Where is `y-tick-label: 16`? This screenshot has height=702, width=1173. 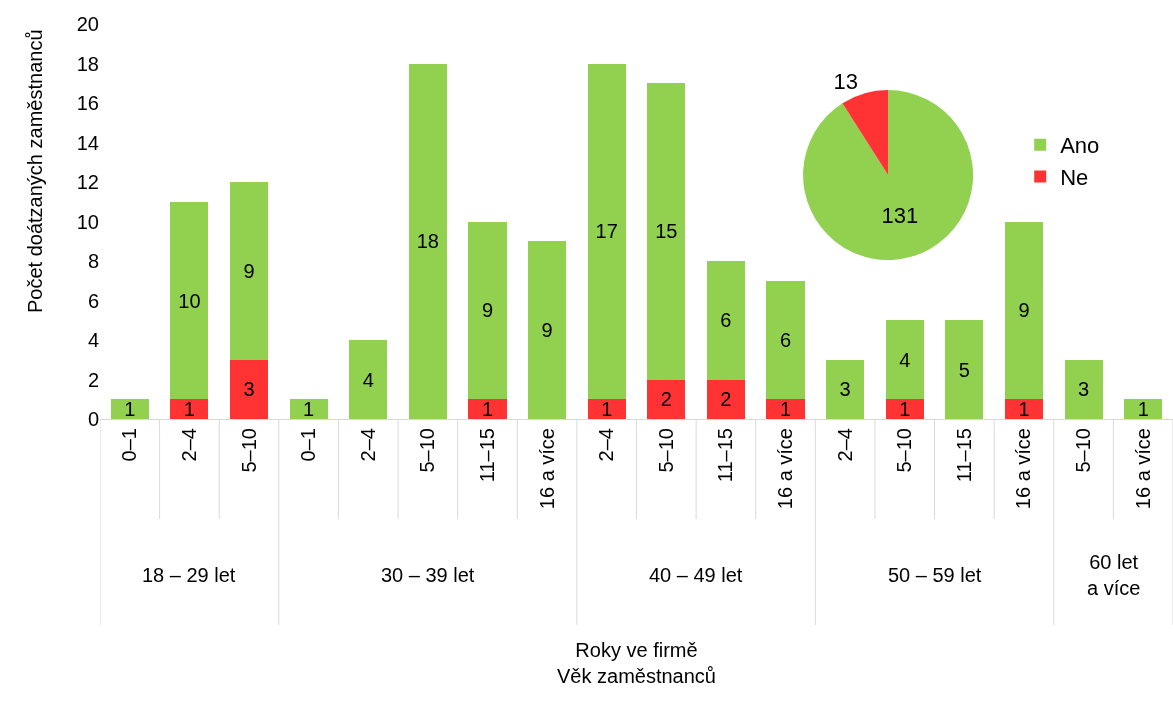 y-tick-label: 16 is located at coordinates (87, 103).